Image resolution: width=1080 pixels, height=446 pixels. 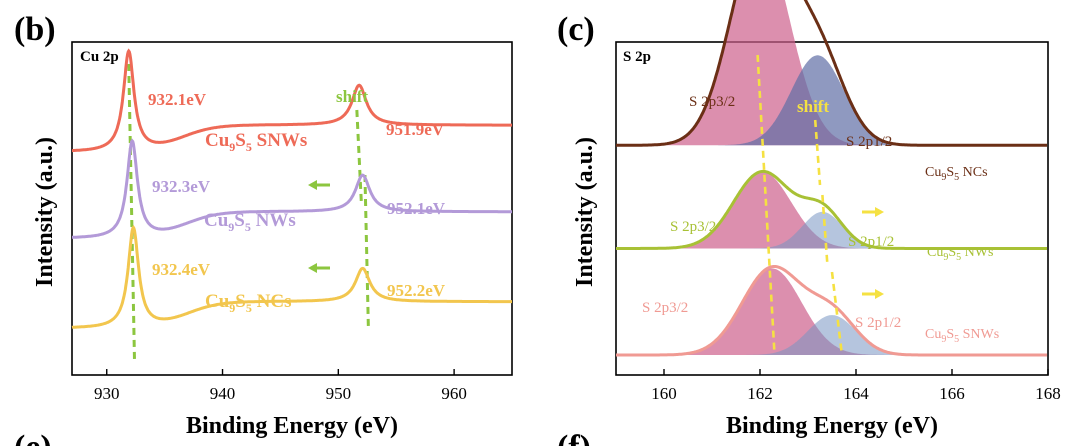 I want to click on panel-letter-f: (f), so click(x=574, y=437).